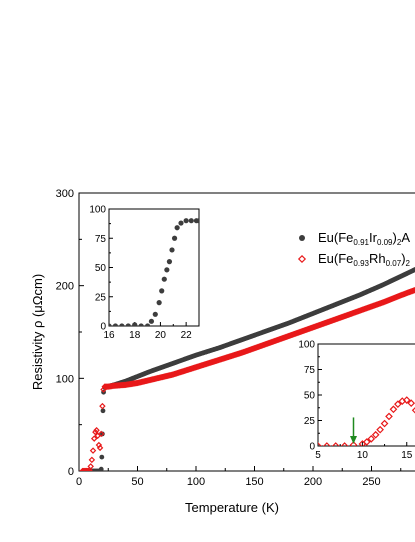  I want to click on y-tick-label: 100, so click(65, 379).